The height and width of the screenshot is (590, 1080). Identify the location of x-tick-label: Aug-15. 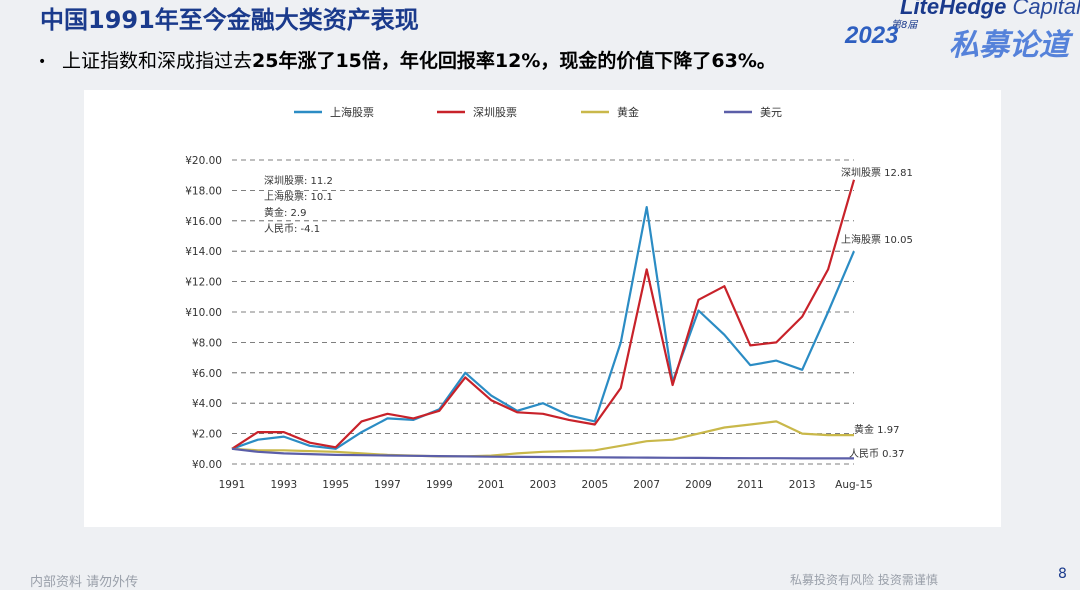
(854, 485).